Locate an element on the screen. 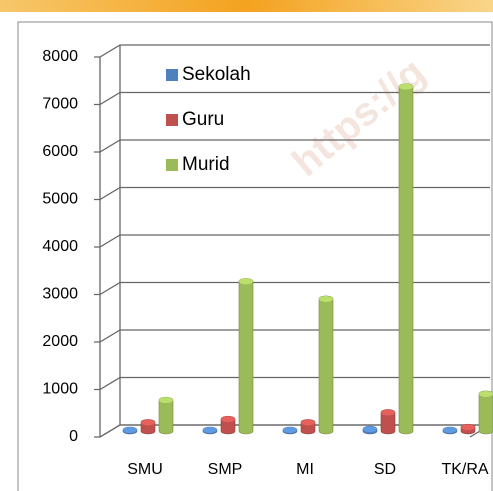 The width and height of the screenshot is (493, 491). x-tick-label: TK/RA is located at coordinates (464, 469).